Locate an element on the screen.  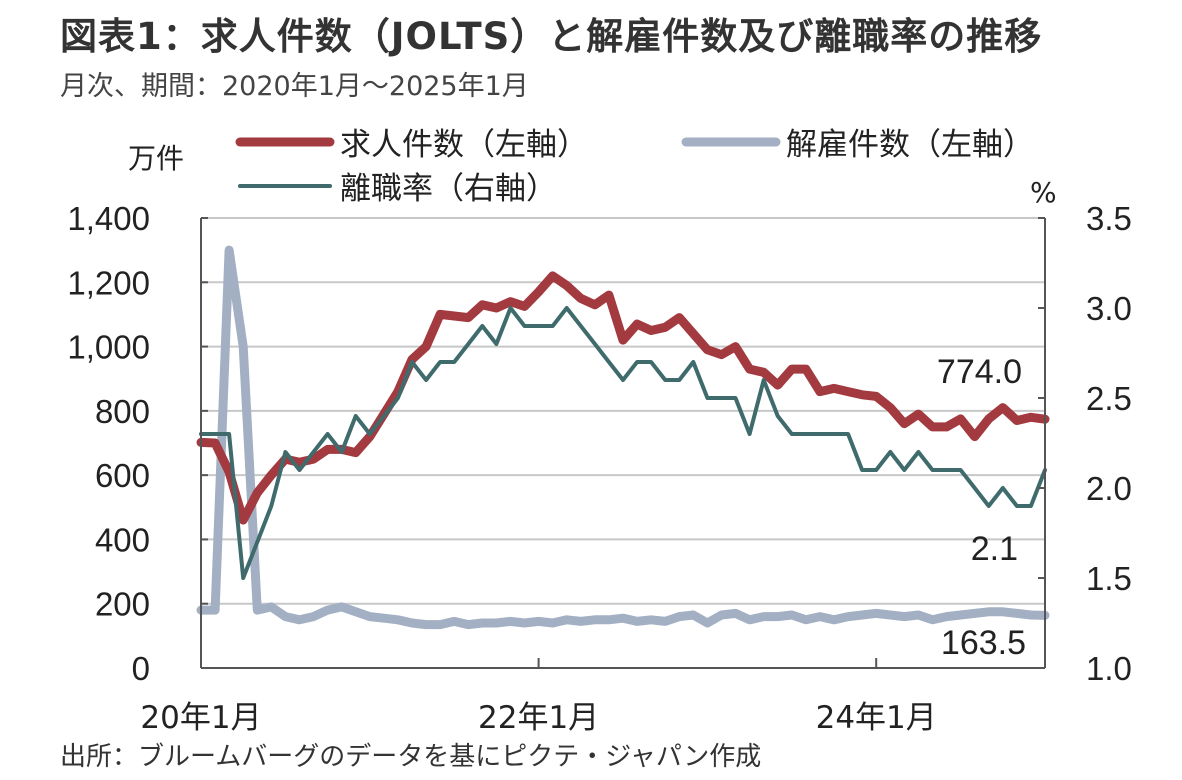
chart-subtitle: 月次、期間：2020年1月～2025年1月 is located at coordinates (294, 86).